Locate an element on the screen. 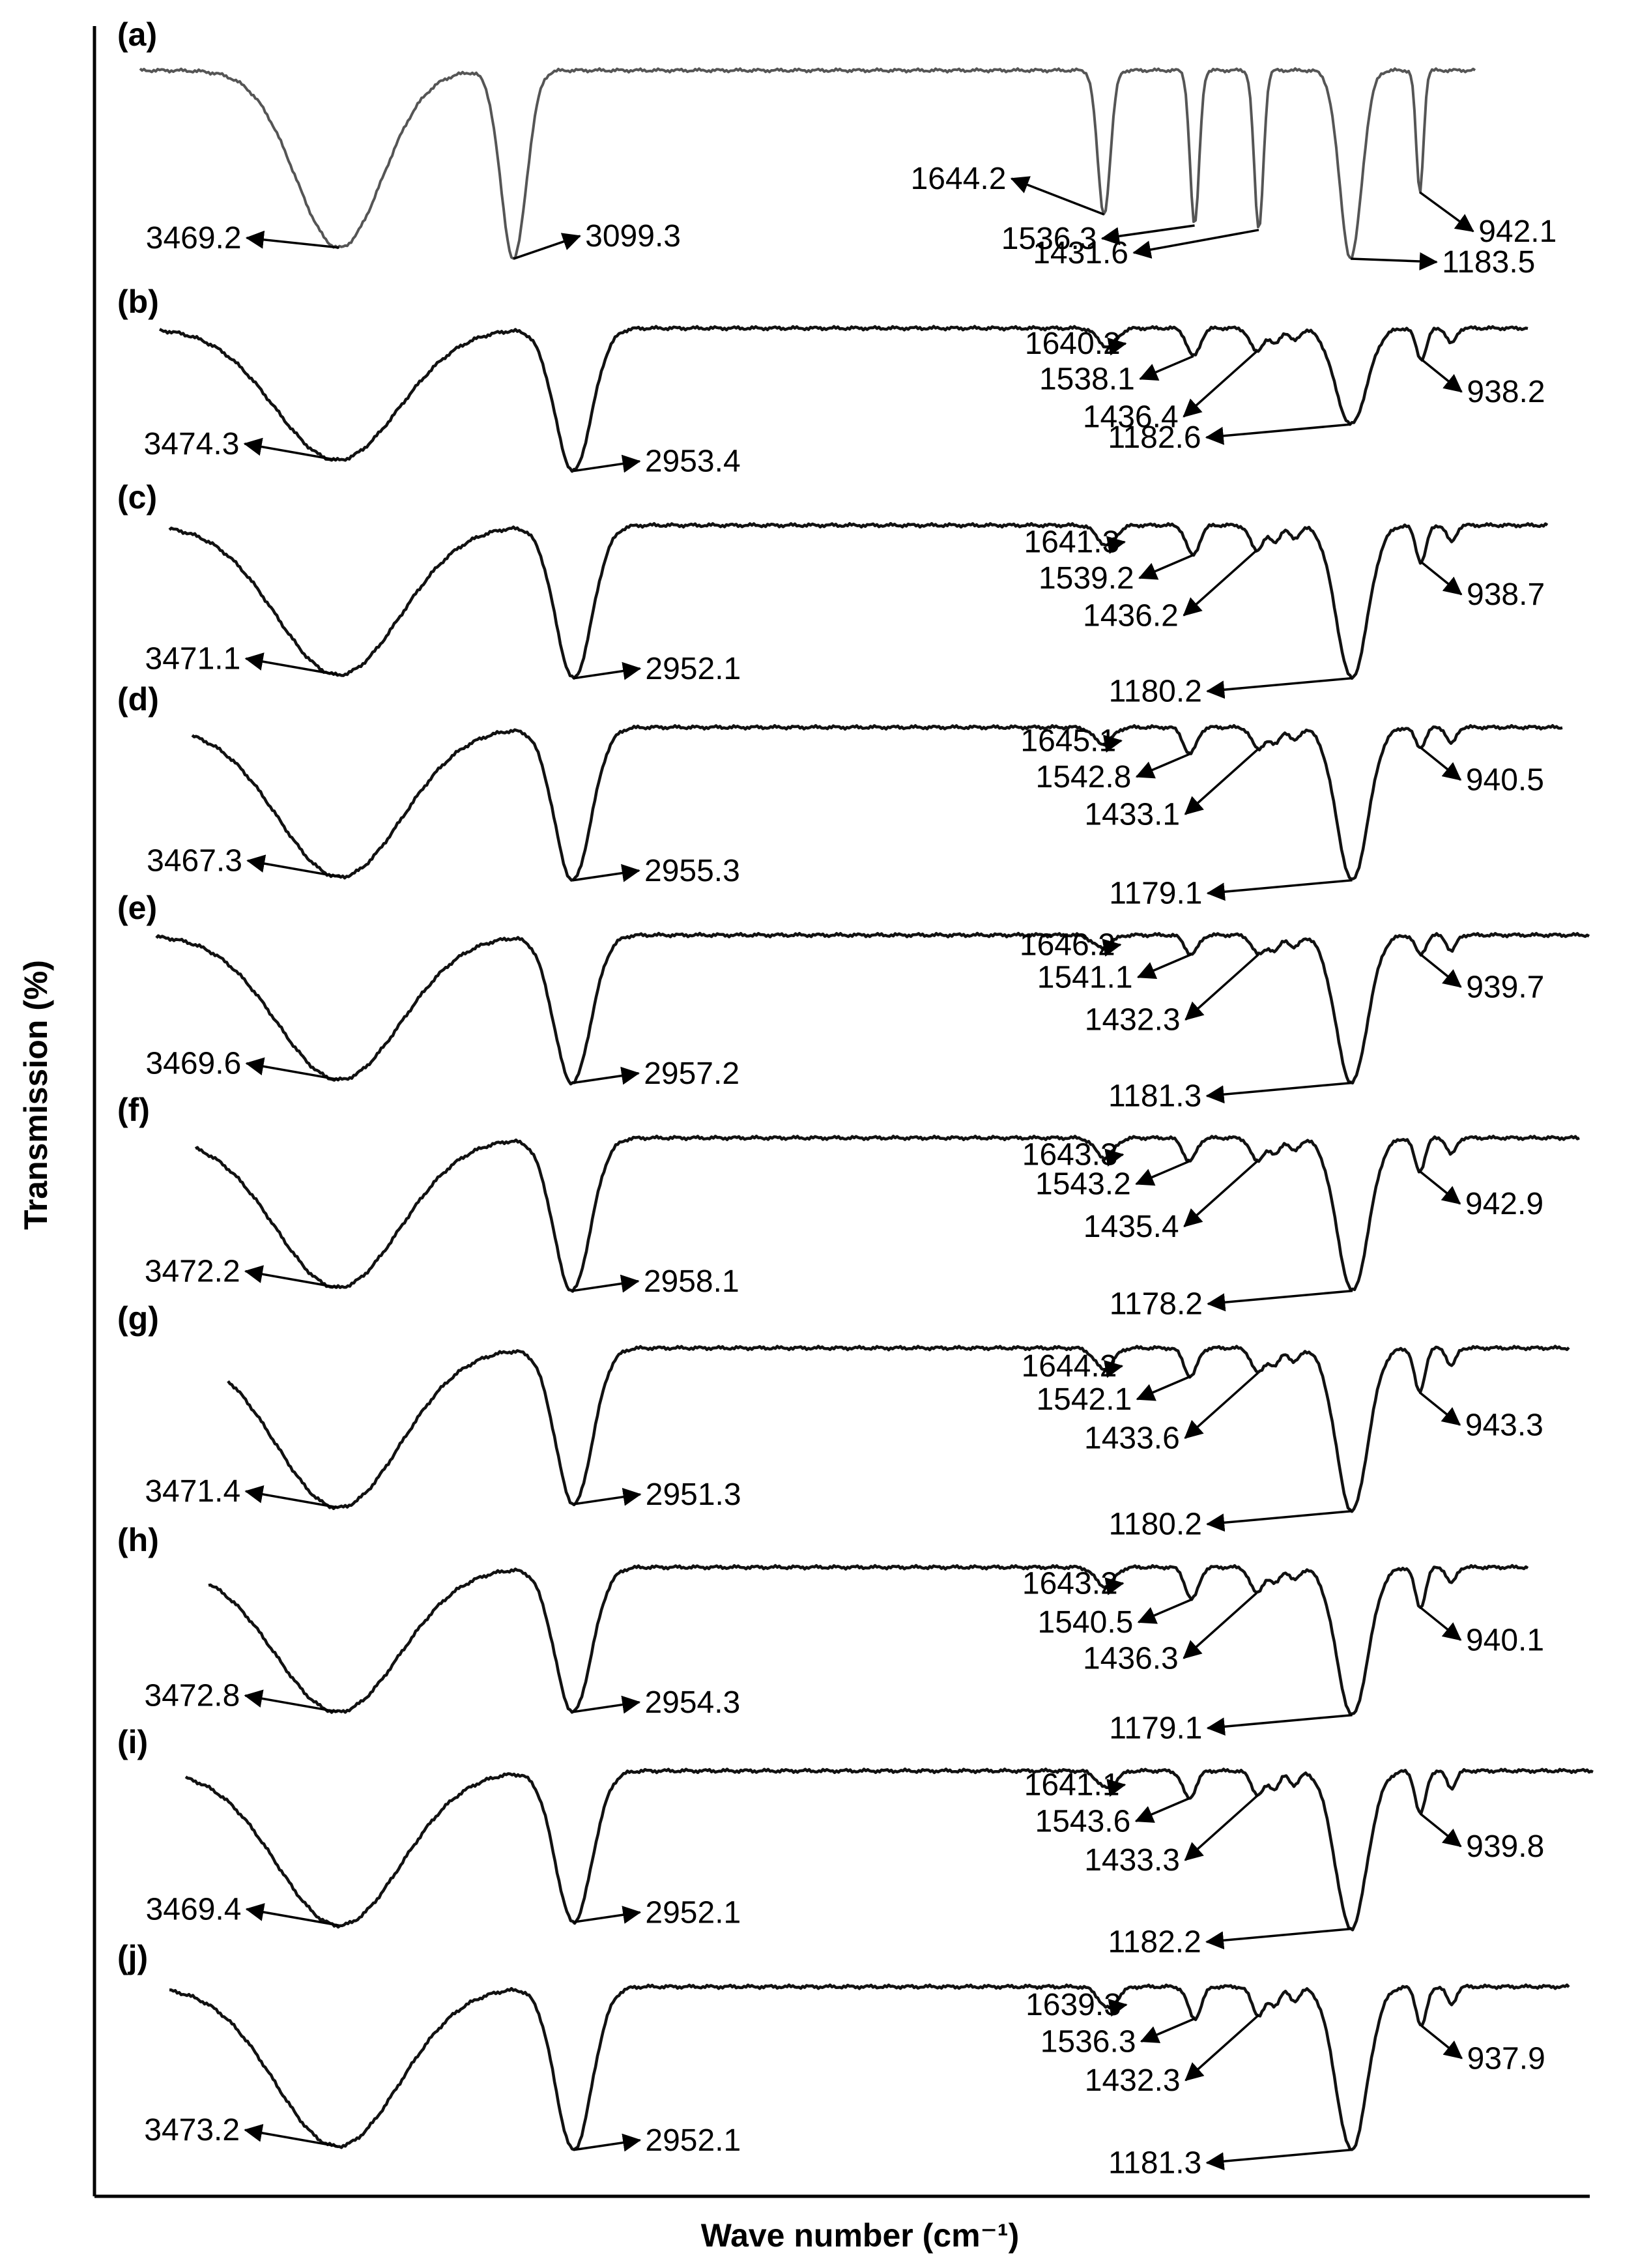  peak-label: 1643.2 is located at coordinates (1070, 1583).